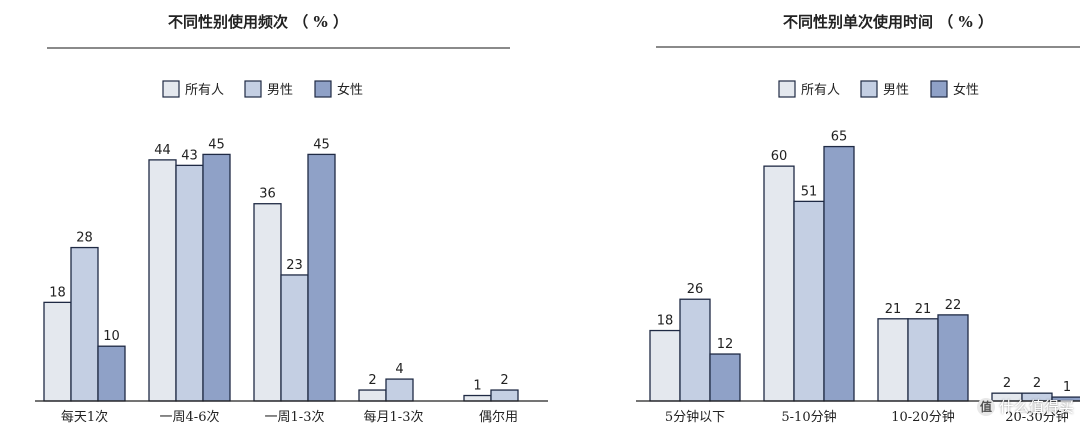  What do you see at coordinates (394, 417) in the screenshot?
I see `category-label: 每月1-3次` at bounding box center [394, 417].